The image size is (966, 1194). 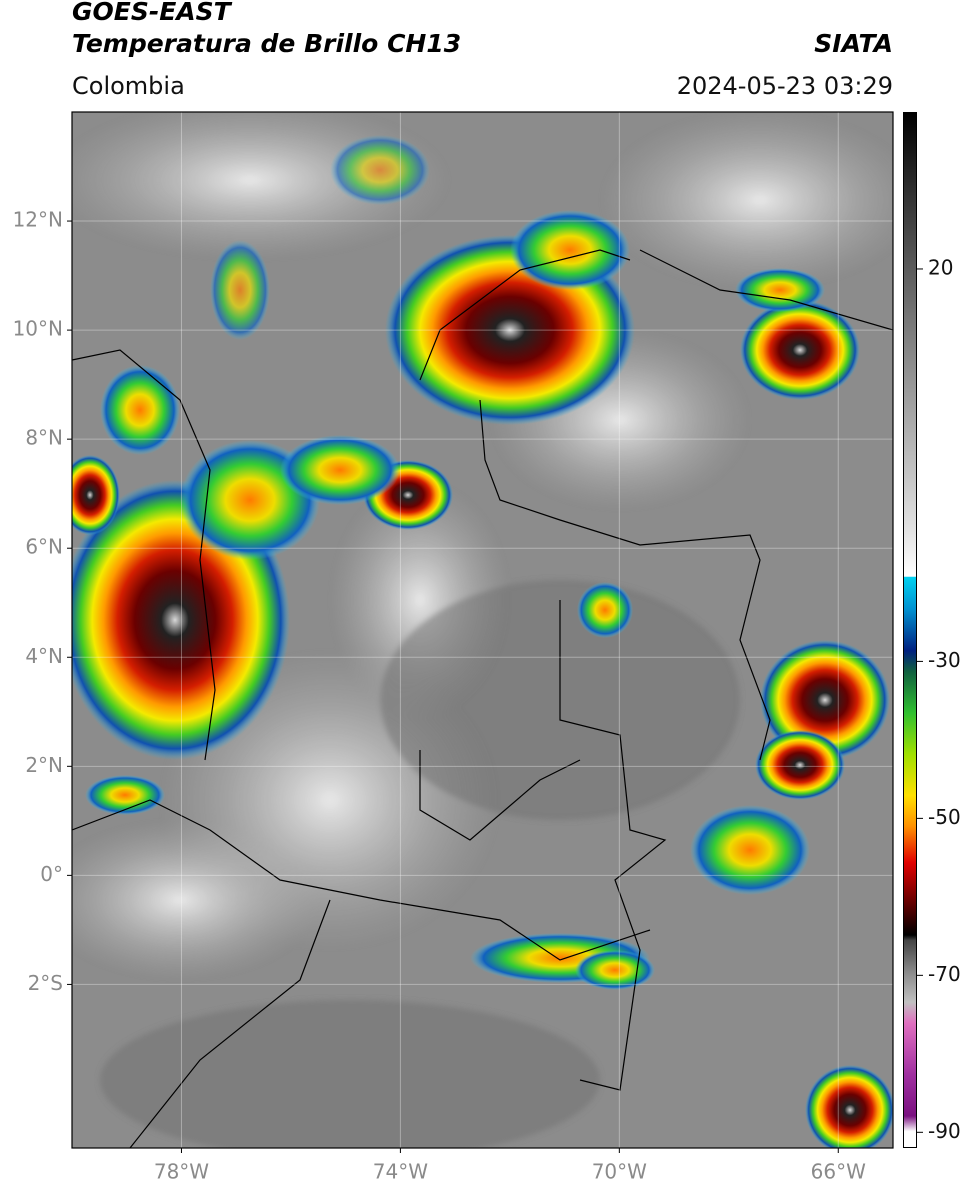 What do you see at coordinates (44, 547) in the screenshot?
I see `lat-tick-label: 6°N` at bounding box center [44, 547].